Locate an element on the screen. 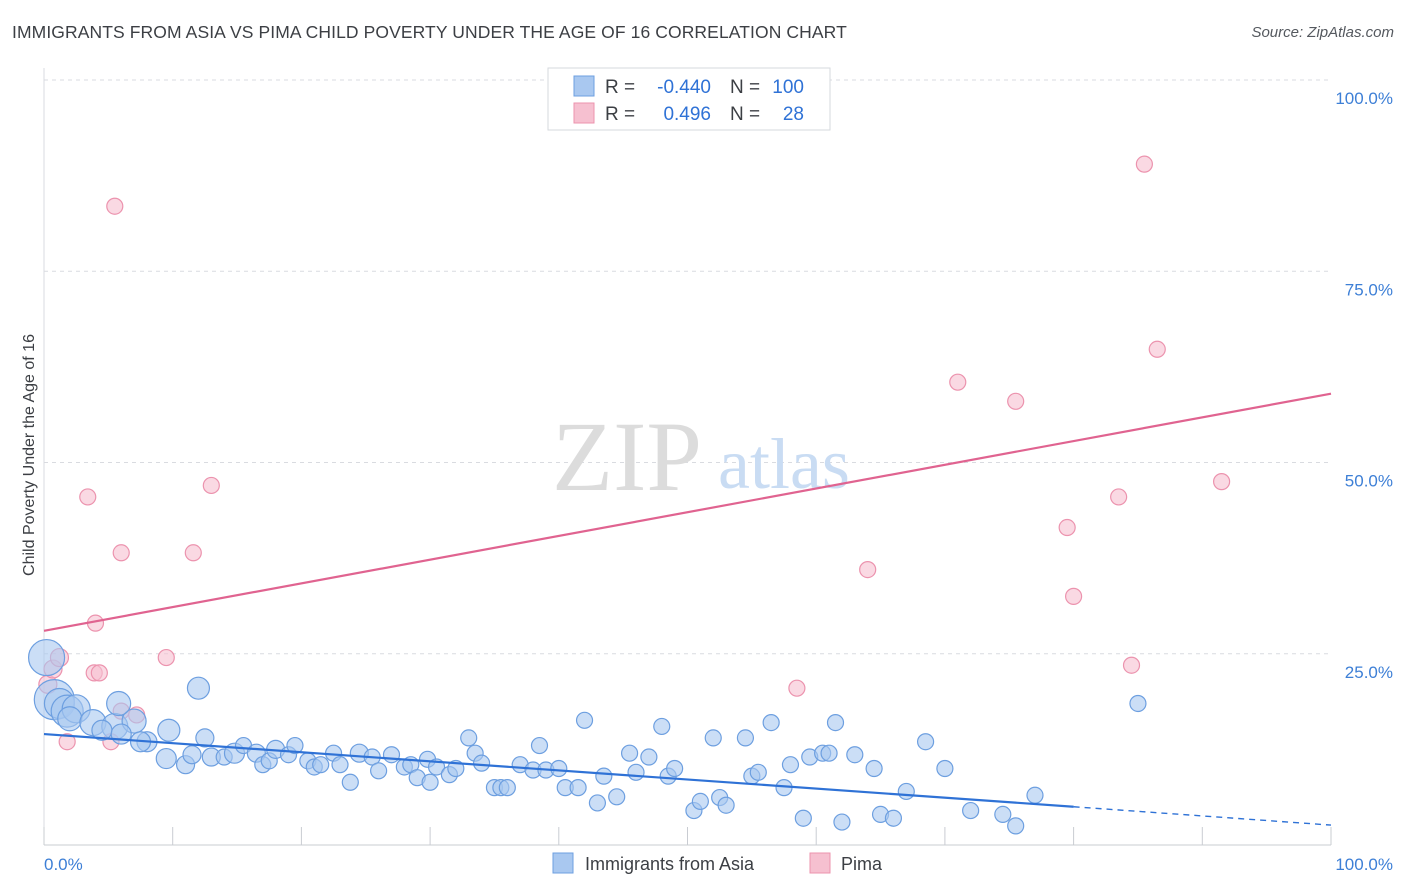 This screenshot has height=892, width=1406. y-axis-title: Child Poverty Under the Age of 16 is located at coordinates (29, 455).